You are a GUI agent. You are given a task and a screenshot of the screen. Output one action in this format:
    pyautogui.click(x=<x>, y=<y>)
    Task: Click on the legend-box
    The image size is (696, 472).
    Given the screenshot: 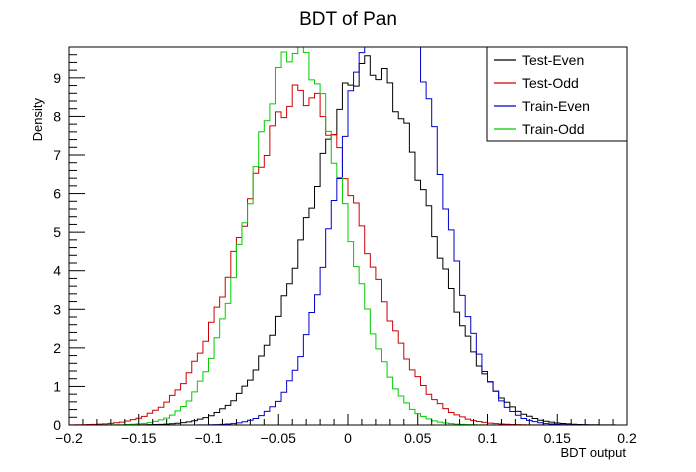 What is the action you would take?
    pyautogui.click(x=557, y=94)
    